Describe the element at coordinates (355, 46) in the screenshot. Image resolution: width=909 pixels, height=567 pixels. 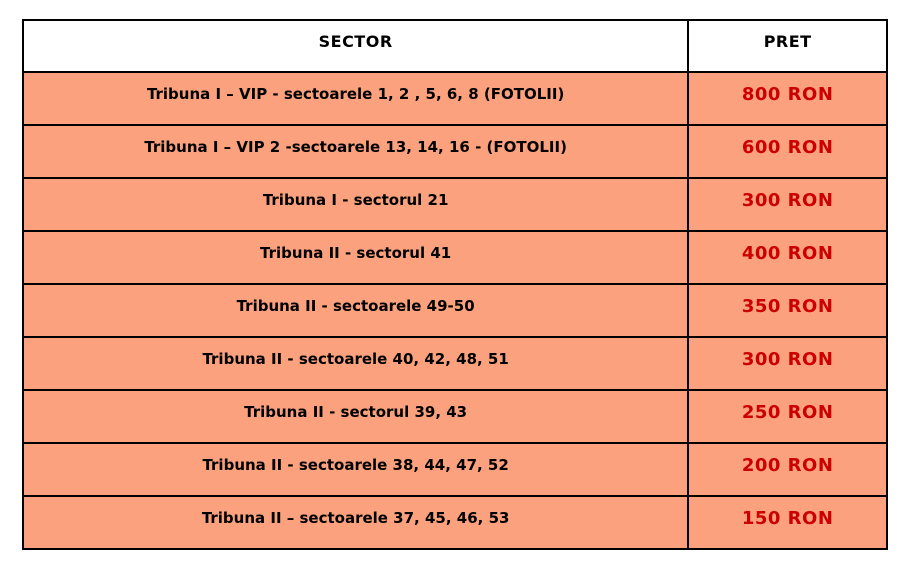
I see `column-header-sector: SECTOR` at that location.